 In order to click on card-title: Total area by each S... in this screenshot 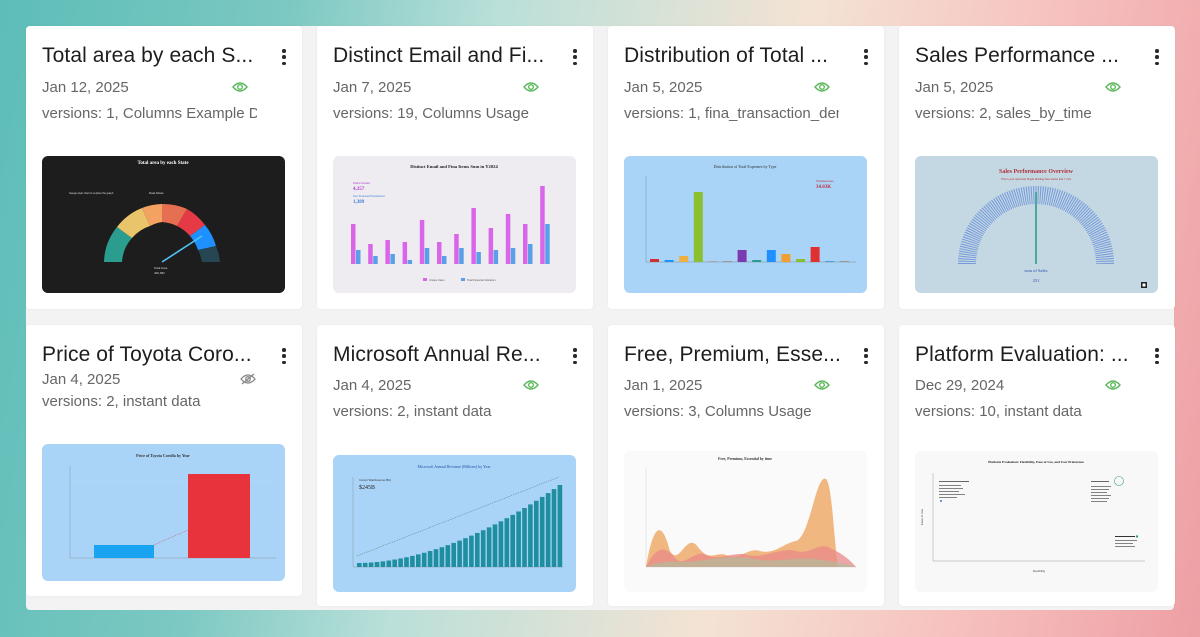, I will do `click(148, 55)`.